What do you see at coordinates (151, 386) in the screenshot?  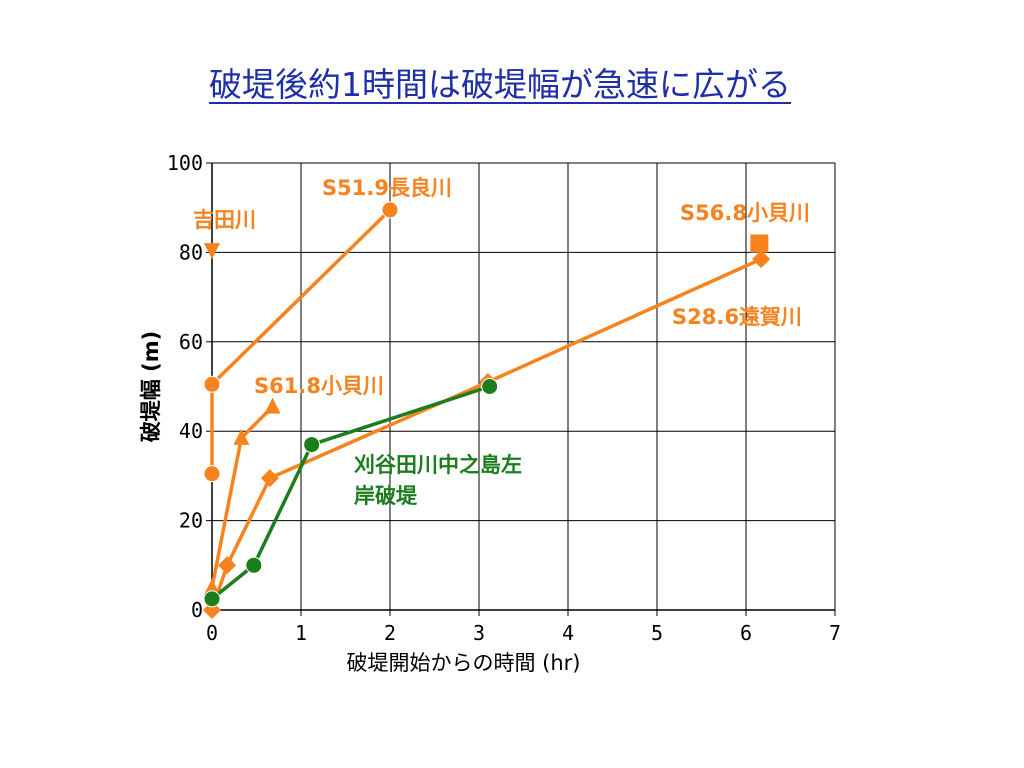 I see `y-axis-label: 破堤幅 (m)` at bounding box center [151, 386].